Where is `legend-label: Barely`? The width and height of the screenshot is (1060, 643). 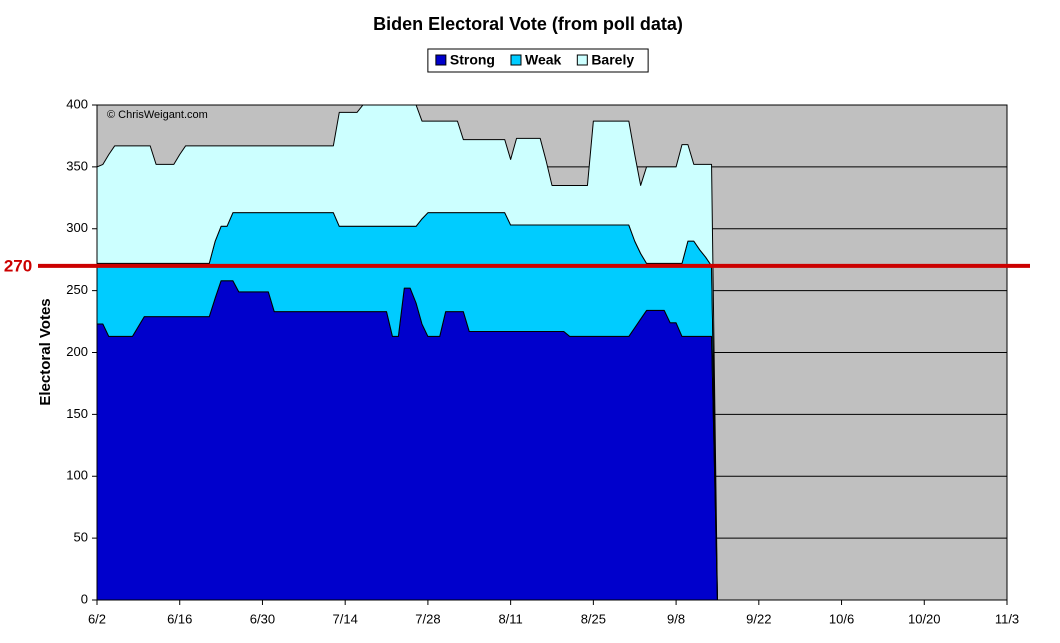 legend-label: Barely is located at coordinates (612, 60).